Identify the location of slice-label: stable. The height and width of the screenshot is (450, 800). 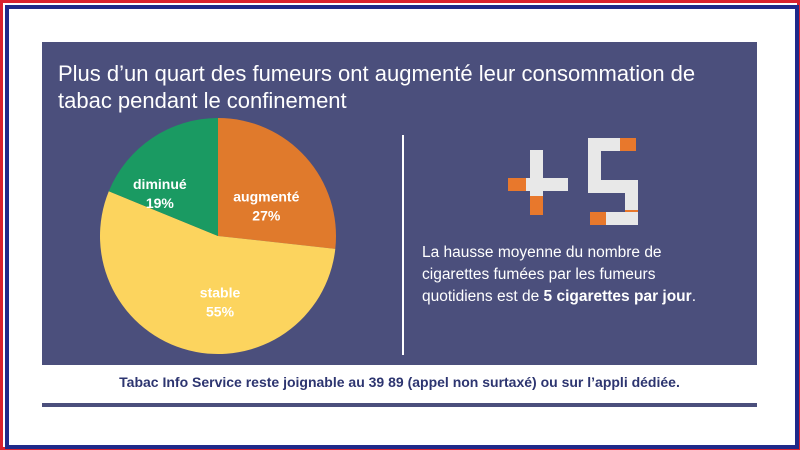
(220, 293).